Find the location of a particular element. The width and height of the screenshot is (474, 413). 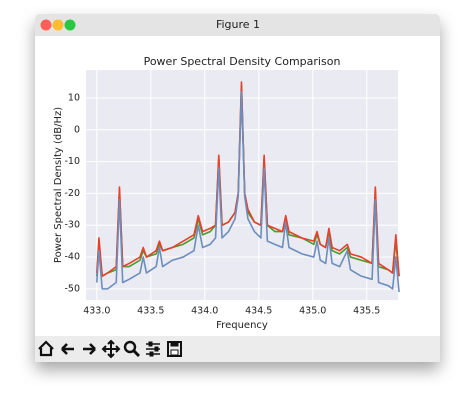

x-tick-label: 434.5 is located at coordinates (258, 311).